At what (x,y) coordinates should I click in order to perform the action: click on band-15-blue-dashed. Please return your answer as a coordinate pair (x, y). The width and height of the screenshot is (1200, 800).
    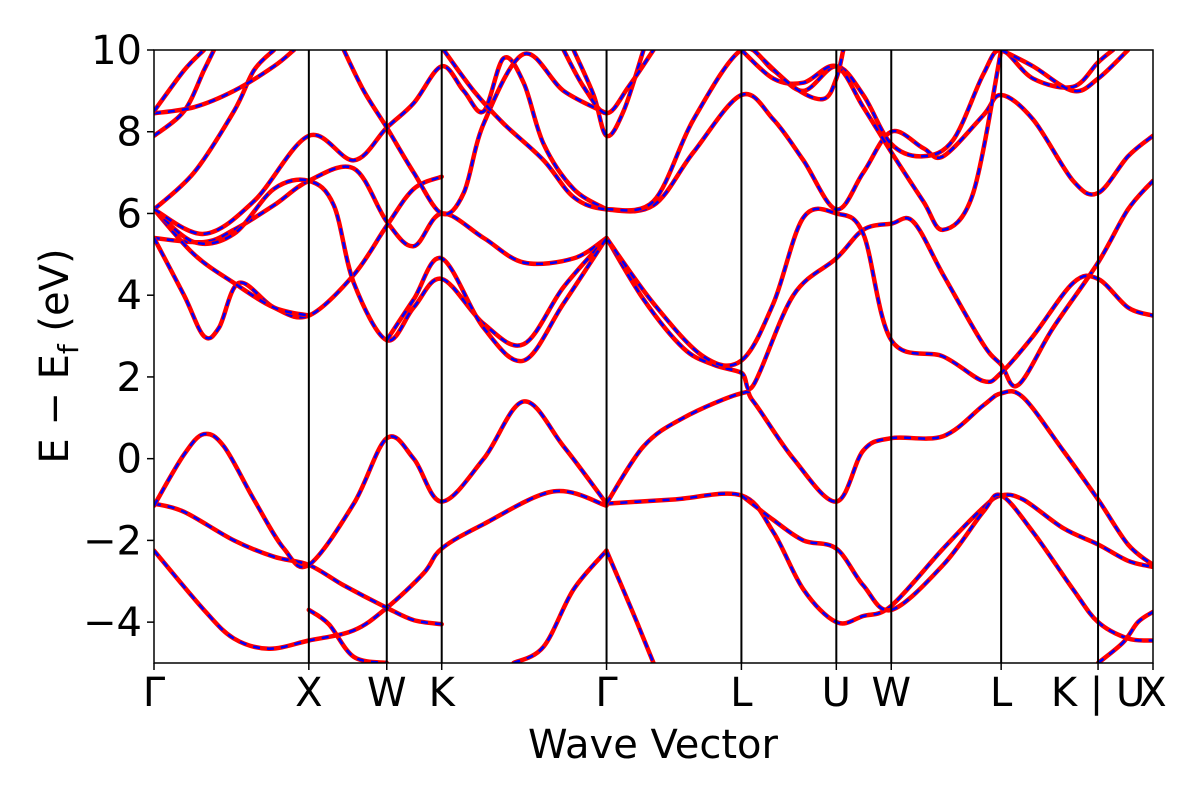
    Looking at the image, I should click on (381, 262).